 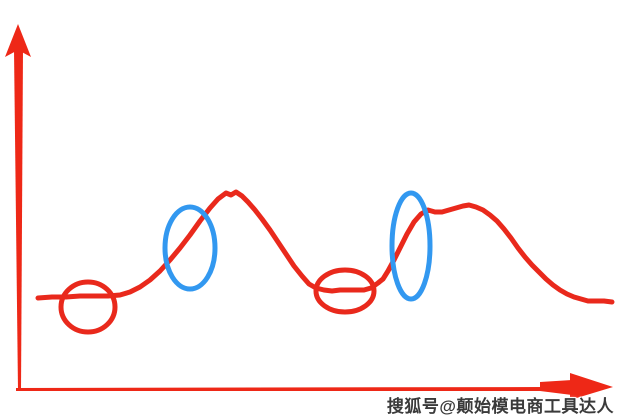 I want to click on x-axis-shaft, so click(x=281, y=389).